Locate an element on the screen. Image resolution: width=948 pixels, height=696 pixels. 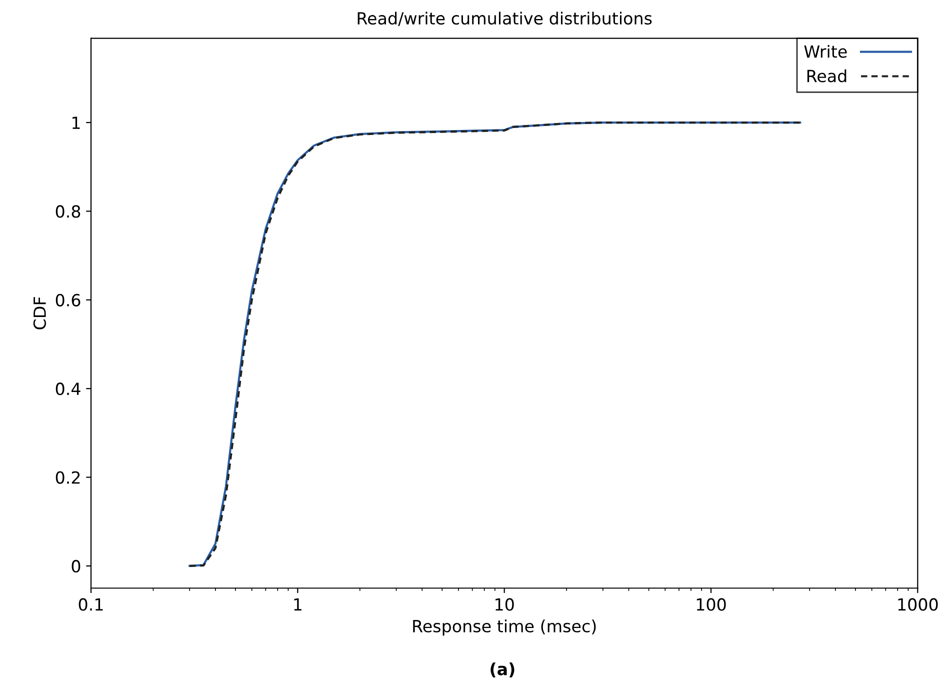
y-tick-label: 0.8 is located at coordinates (68, 211).